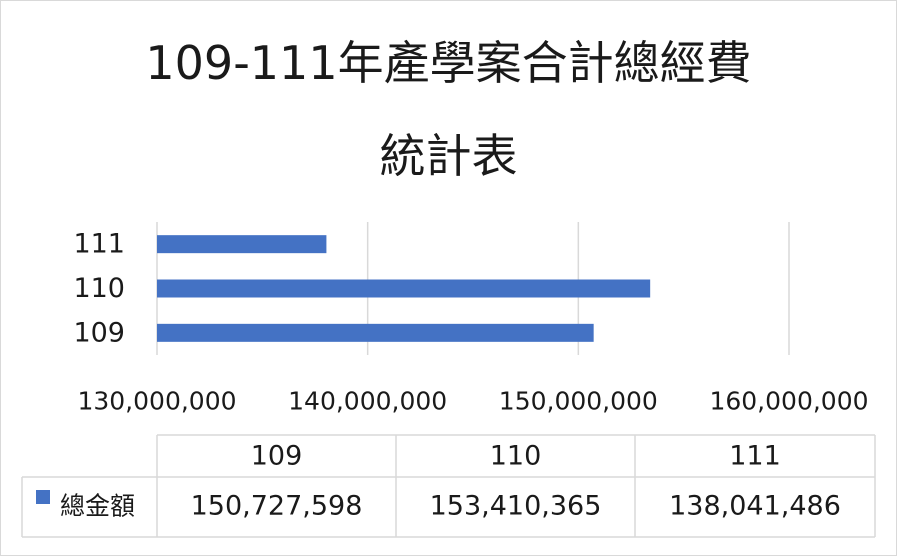 The image size is (897, 556). Describe the element at coordinates (367, 401) in the screenshot. I see `x-tick-label-1: 140,000,000` at that location.